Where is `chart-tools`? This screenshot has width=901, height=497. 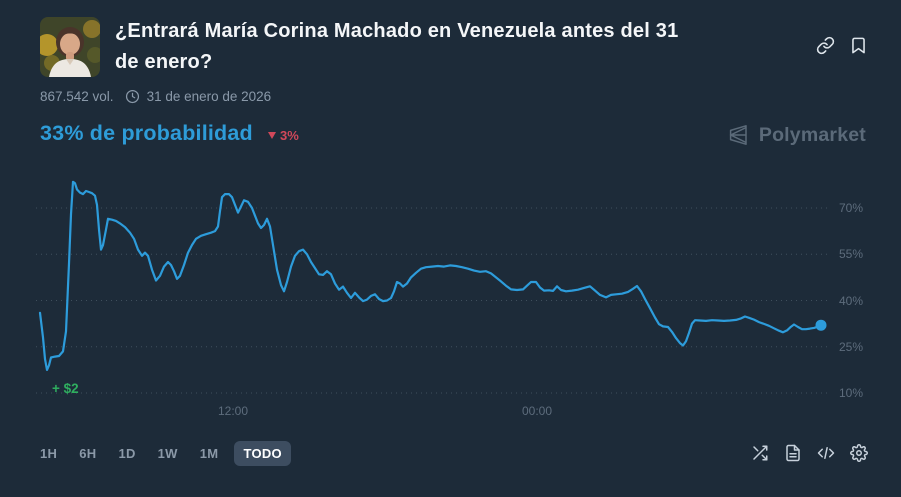 chart-tools is located at coordinates (809, 453).